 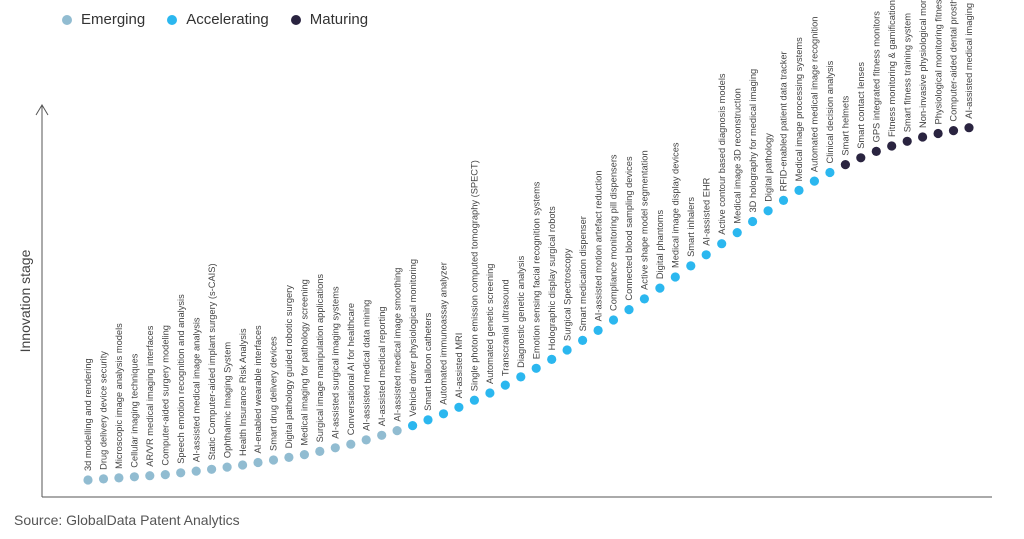 What do you see at coordinates (846, 125) in the screenshot?
I see `data-point-label: Smart helmets` at bounding box center [846, 125].